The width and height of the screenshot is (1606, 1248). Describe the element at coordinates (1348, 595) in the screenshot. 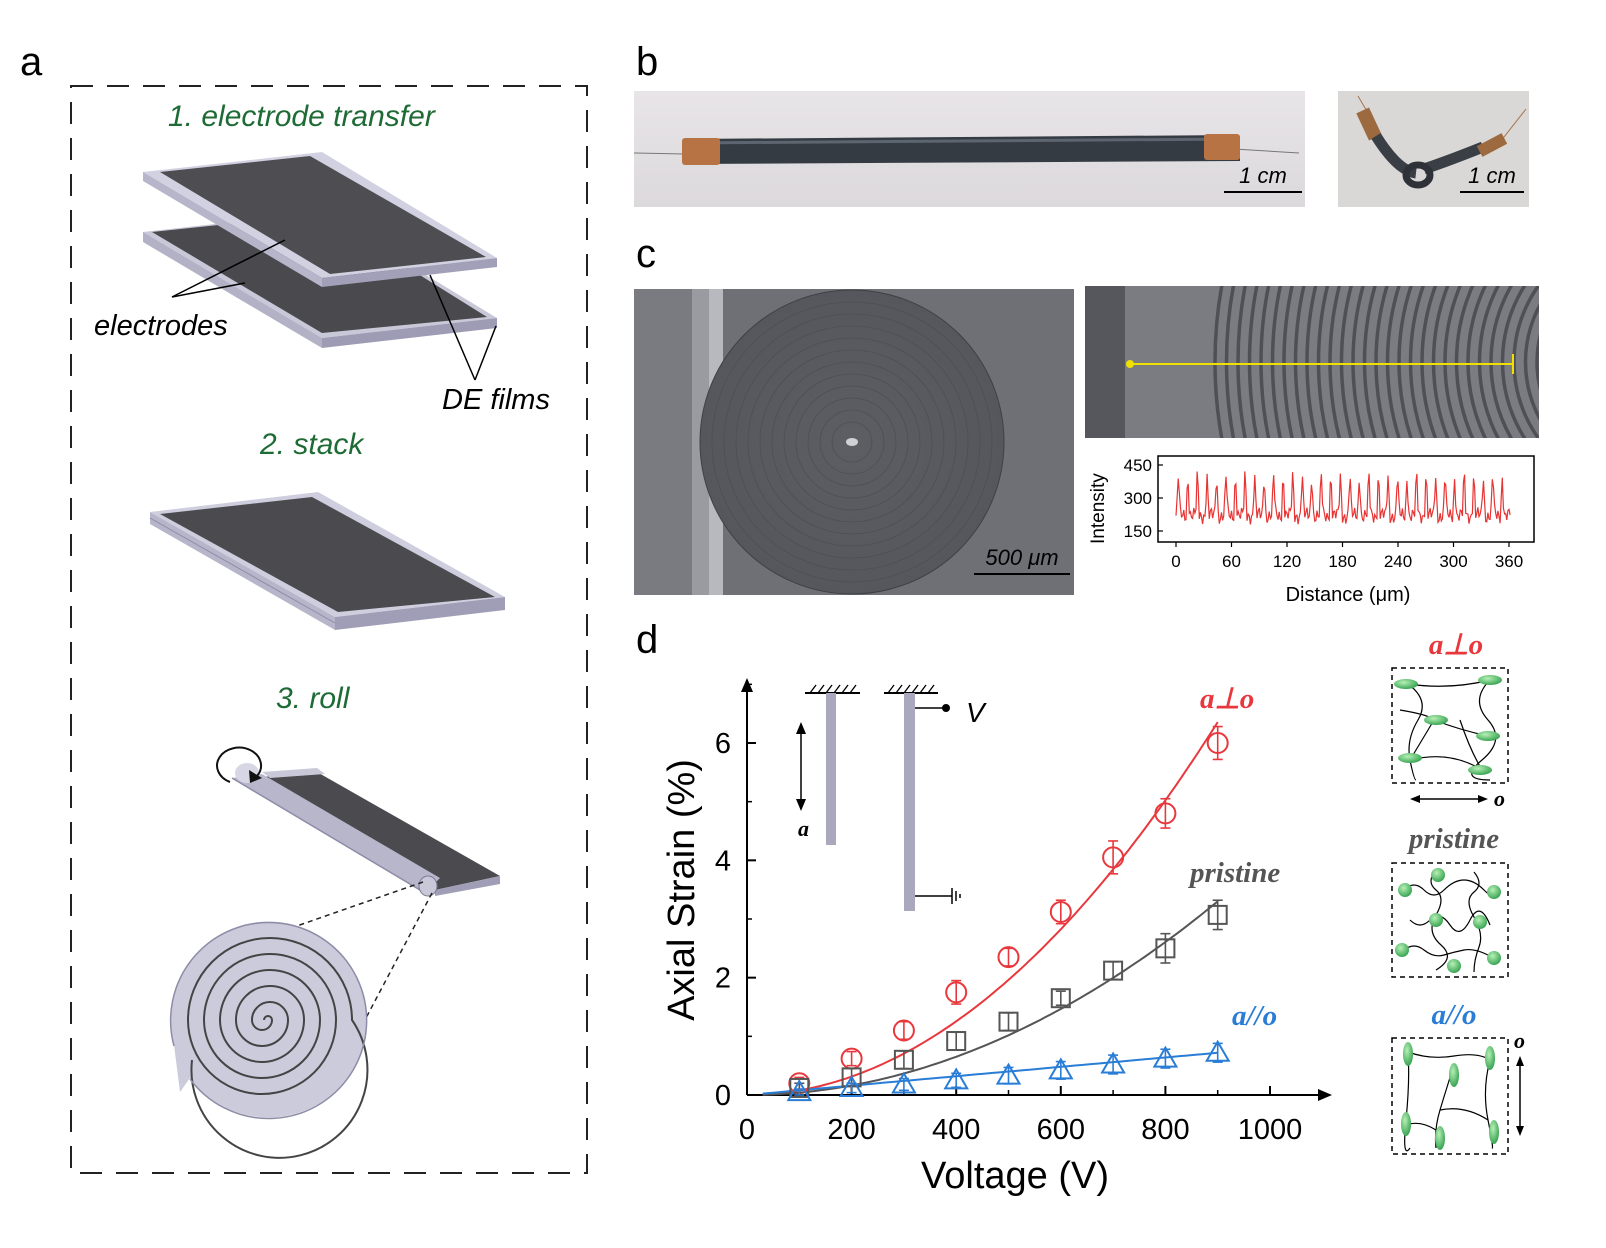

I see `profile-xlabel: Distance (μm)` at that location.